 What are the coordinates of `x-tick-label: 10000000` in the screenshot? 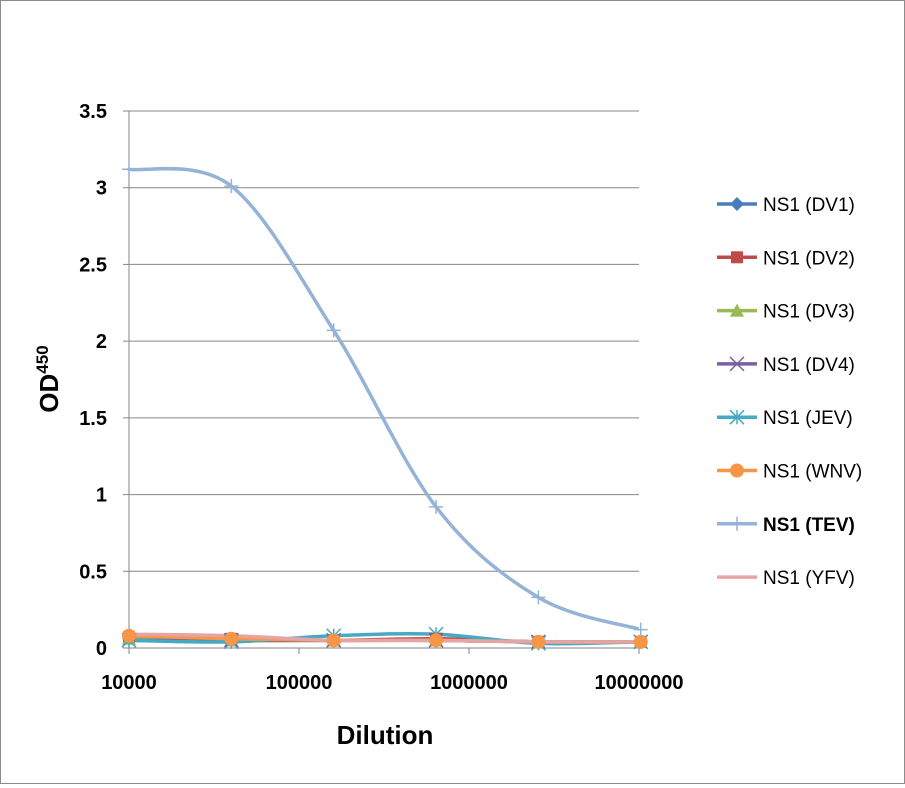 It's located at (639, 683).